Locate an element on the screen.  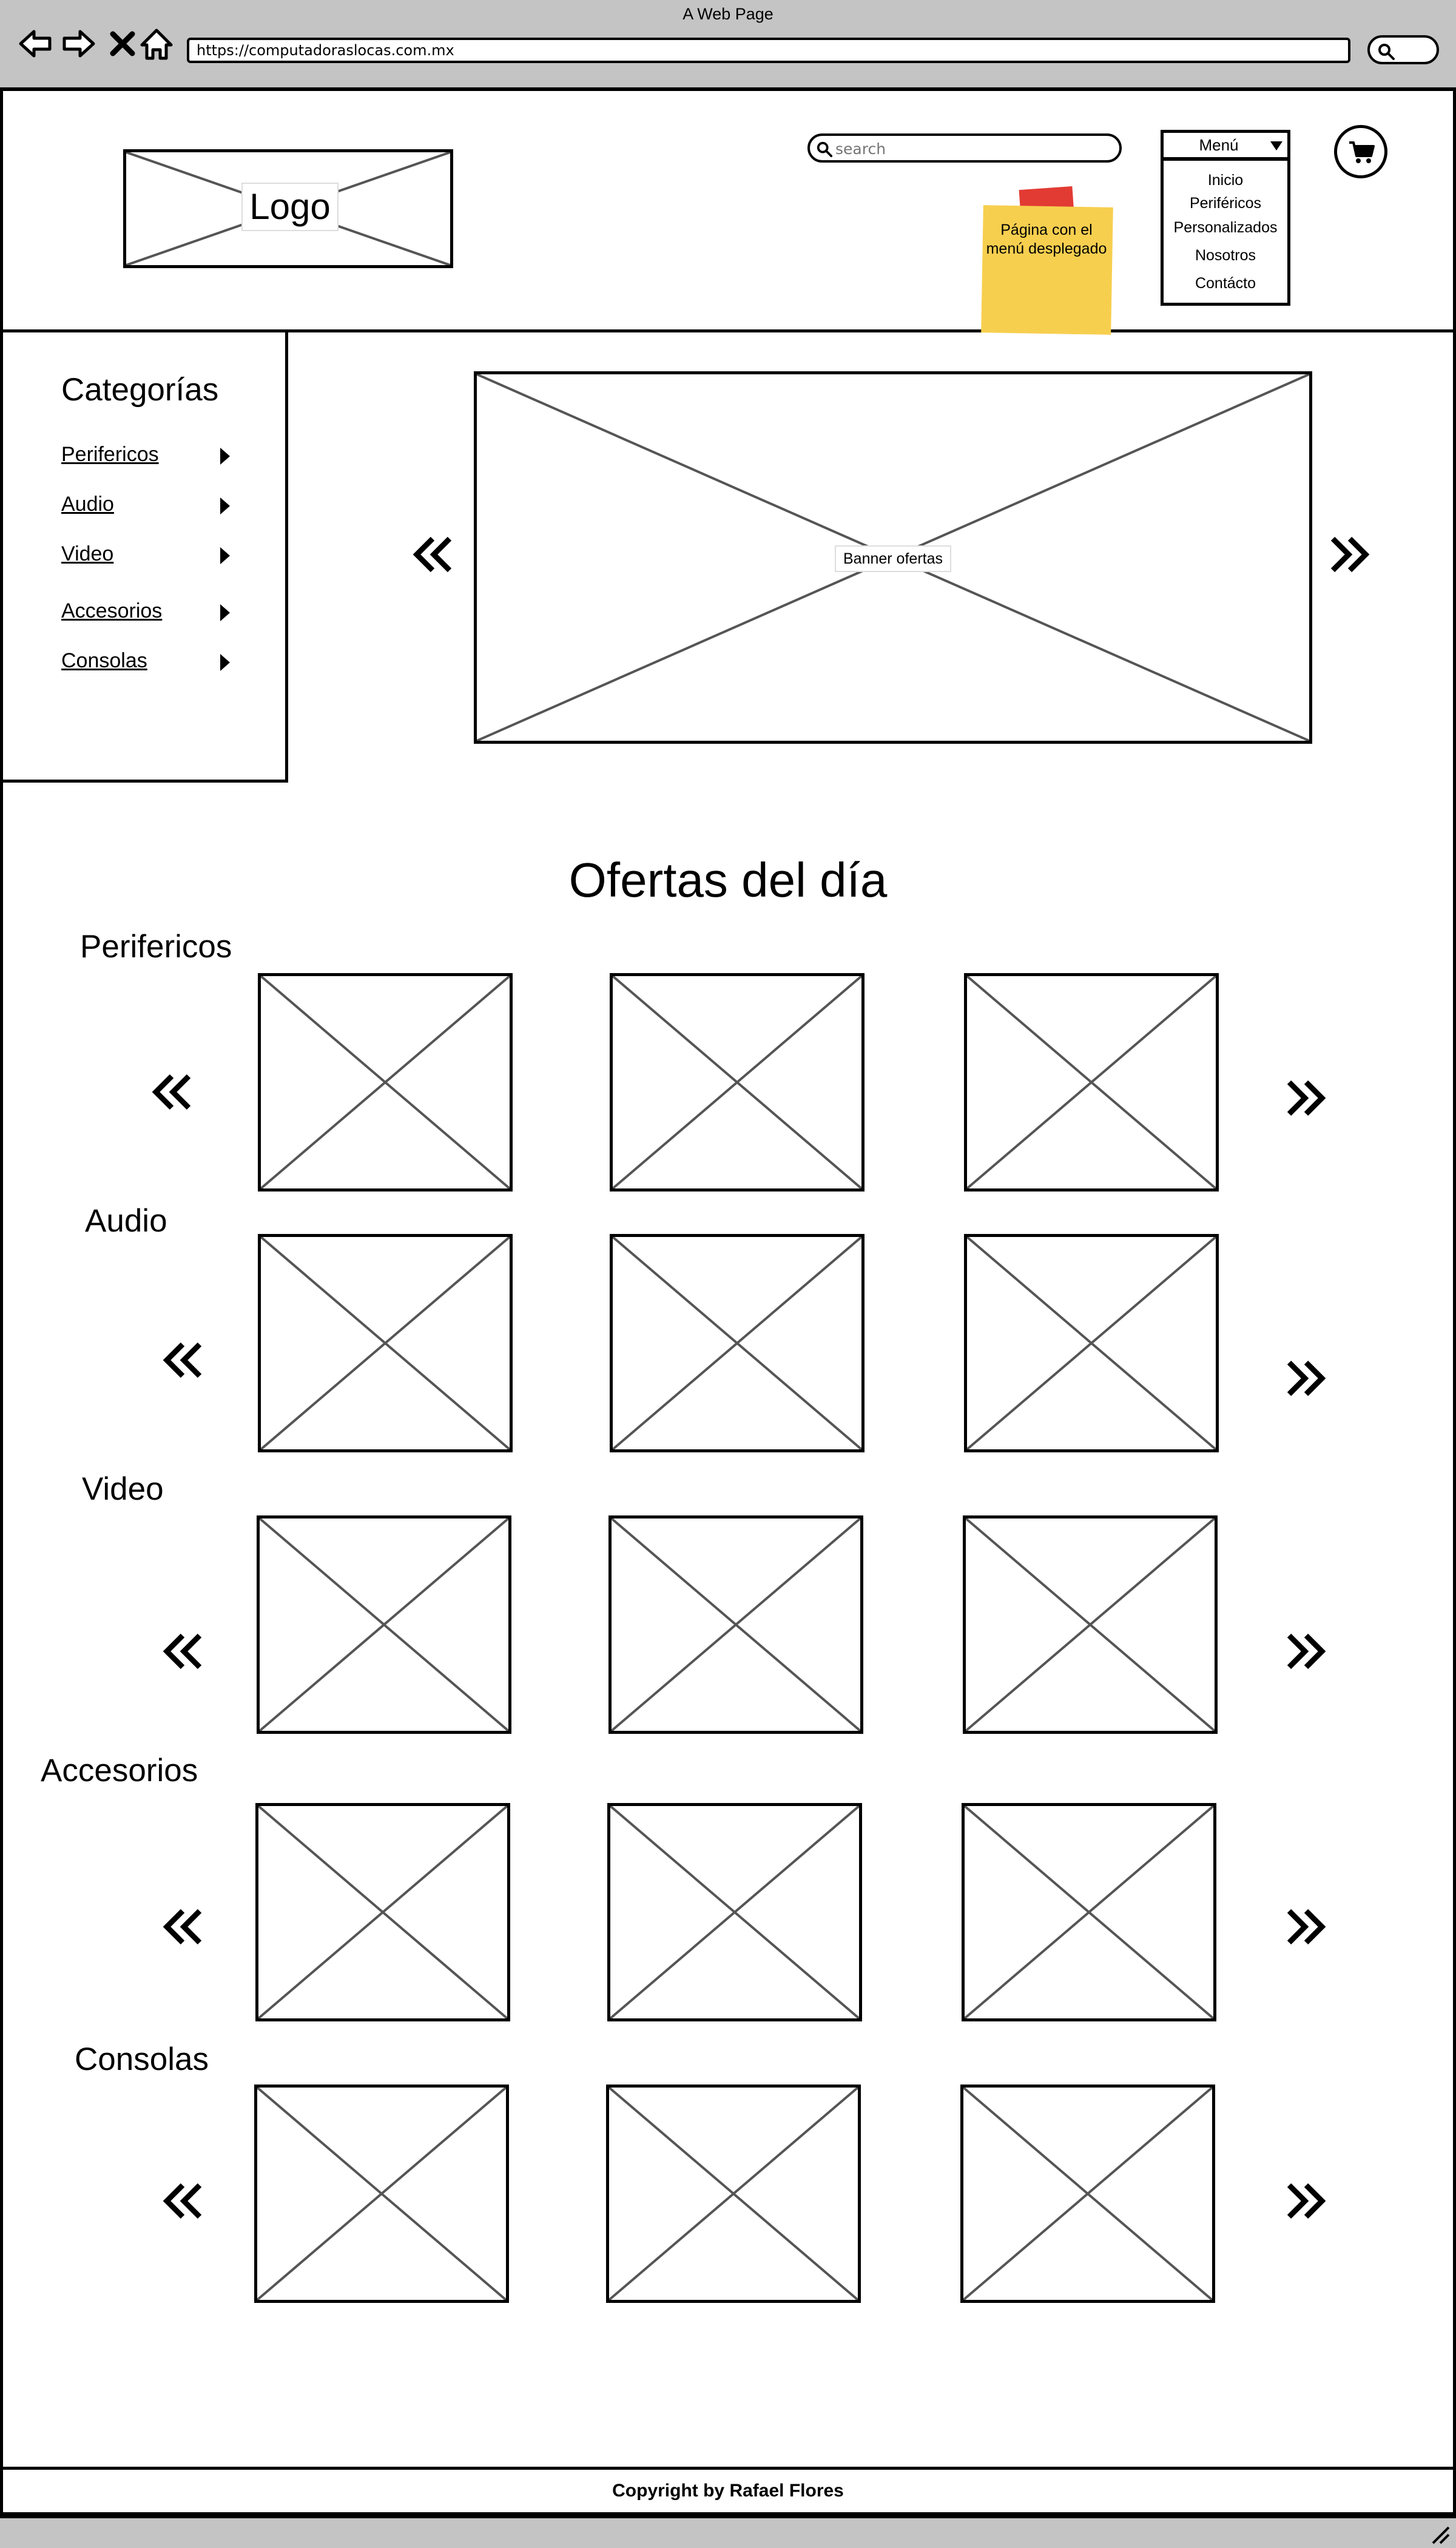
stop-button is located at coordinates (122, 43).